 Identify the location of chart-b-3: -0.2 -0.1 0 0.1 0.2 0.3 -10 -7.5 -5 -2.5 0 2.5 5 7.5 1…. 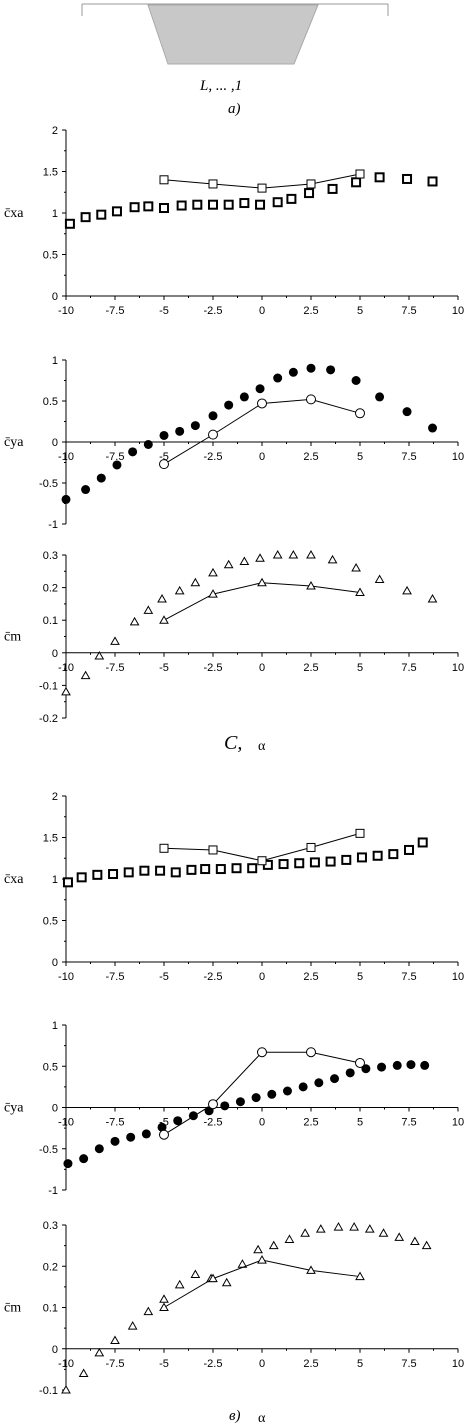
(234, 651).